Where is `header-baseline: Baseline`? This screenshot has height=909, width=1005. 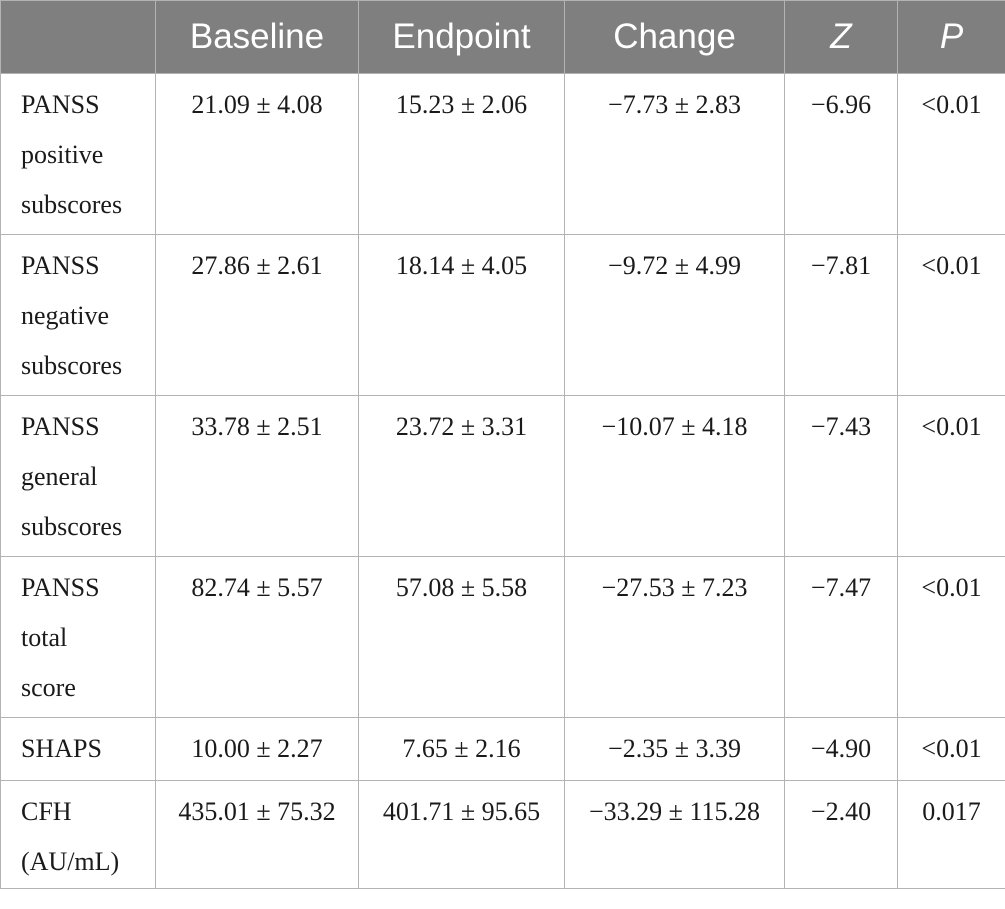
header-baseline: Baseline is located at coordinates (257, 37).